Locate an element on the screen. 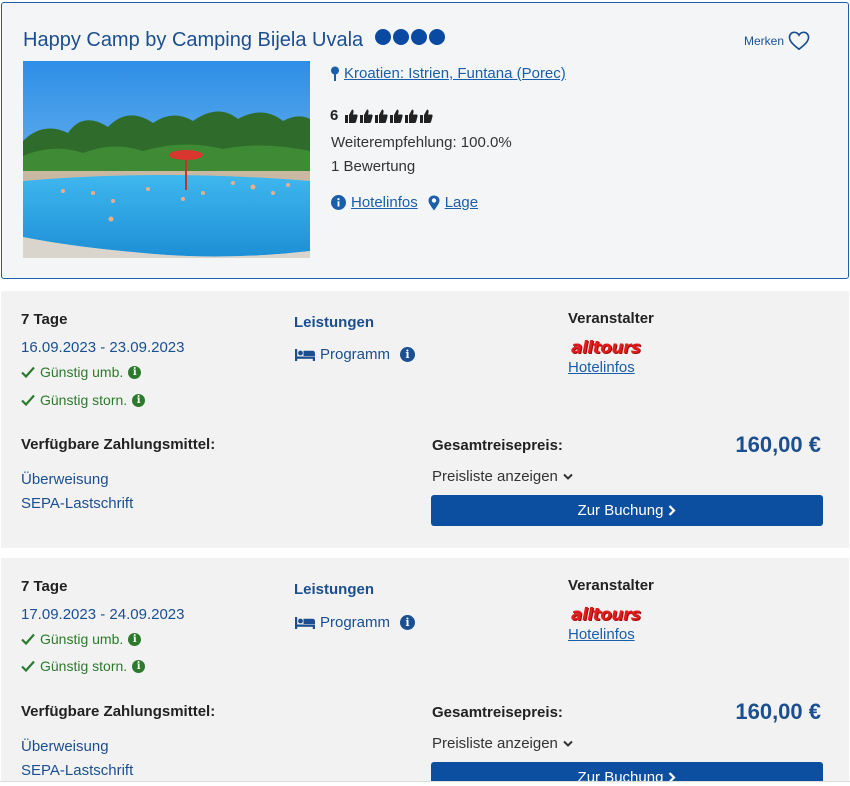 The width and height of the screenshot is (850, 786). recommendation-rate: Weiterempfehlung: 100.0% is located at coordinates (421, 142).